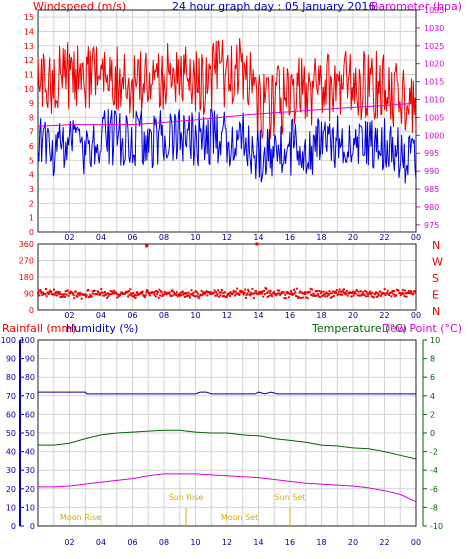  What do you see at coordinates (29, 74) in the screenshot?
I see `windspeed-tick-label: 11` at bounding box center [29, 74].